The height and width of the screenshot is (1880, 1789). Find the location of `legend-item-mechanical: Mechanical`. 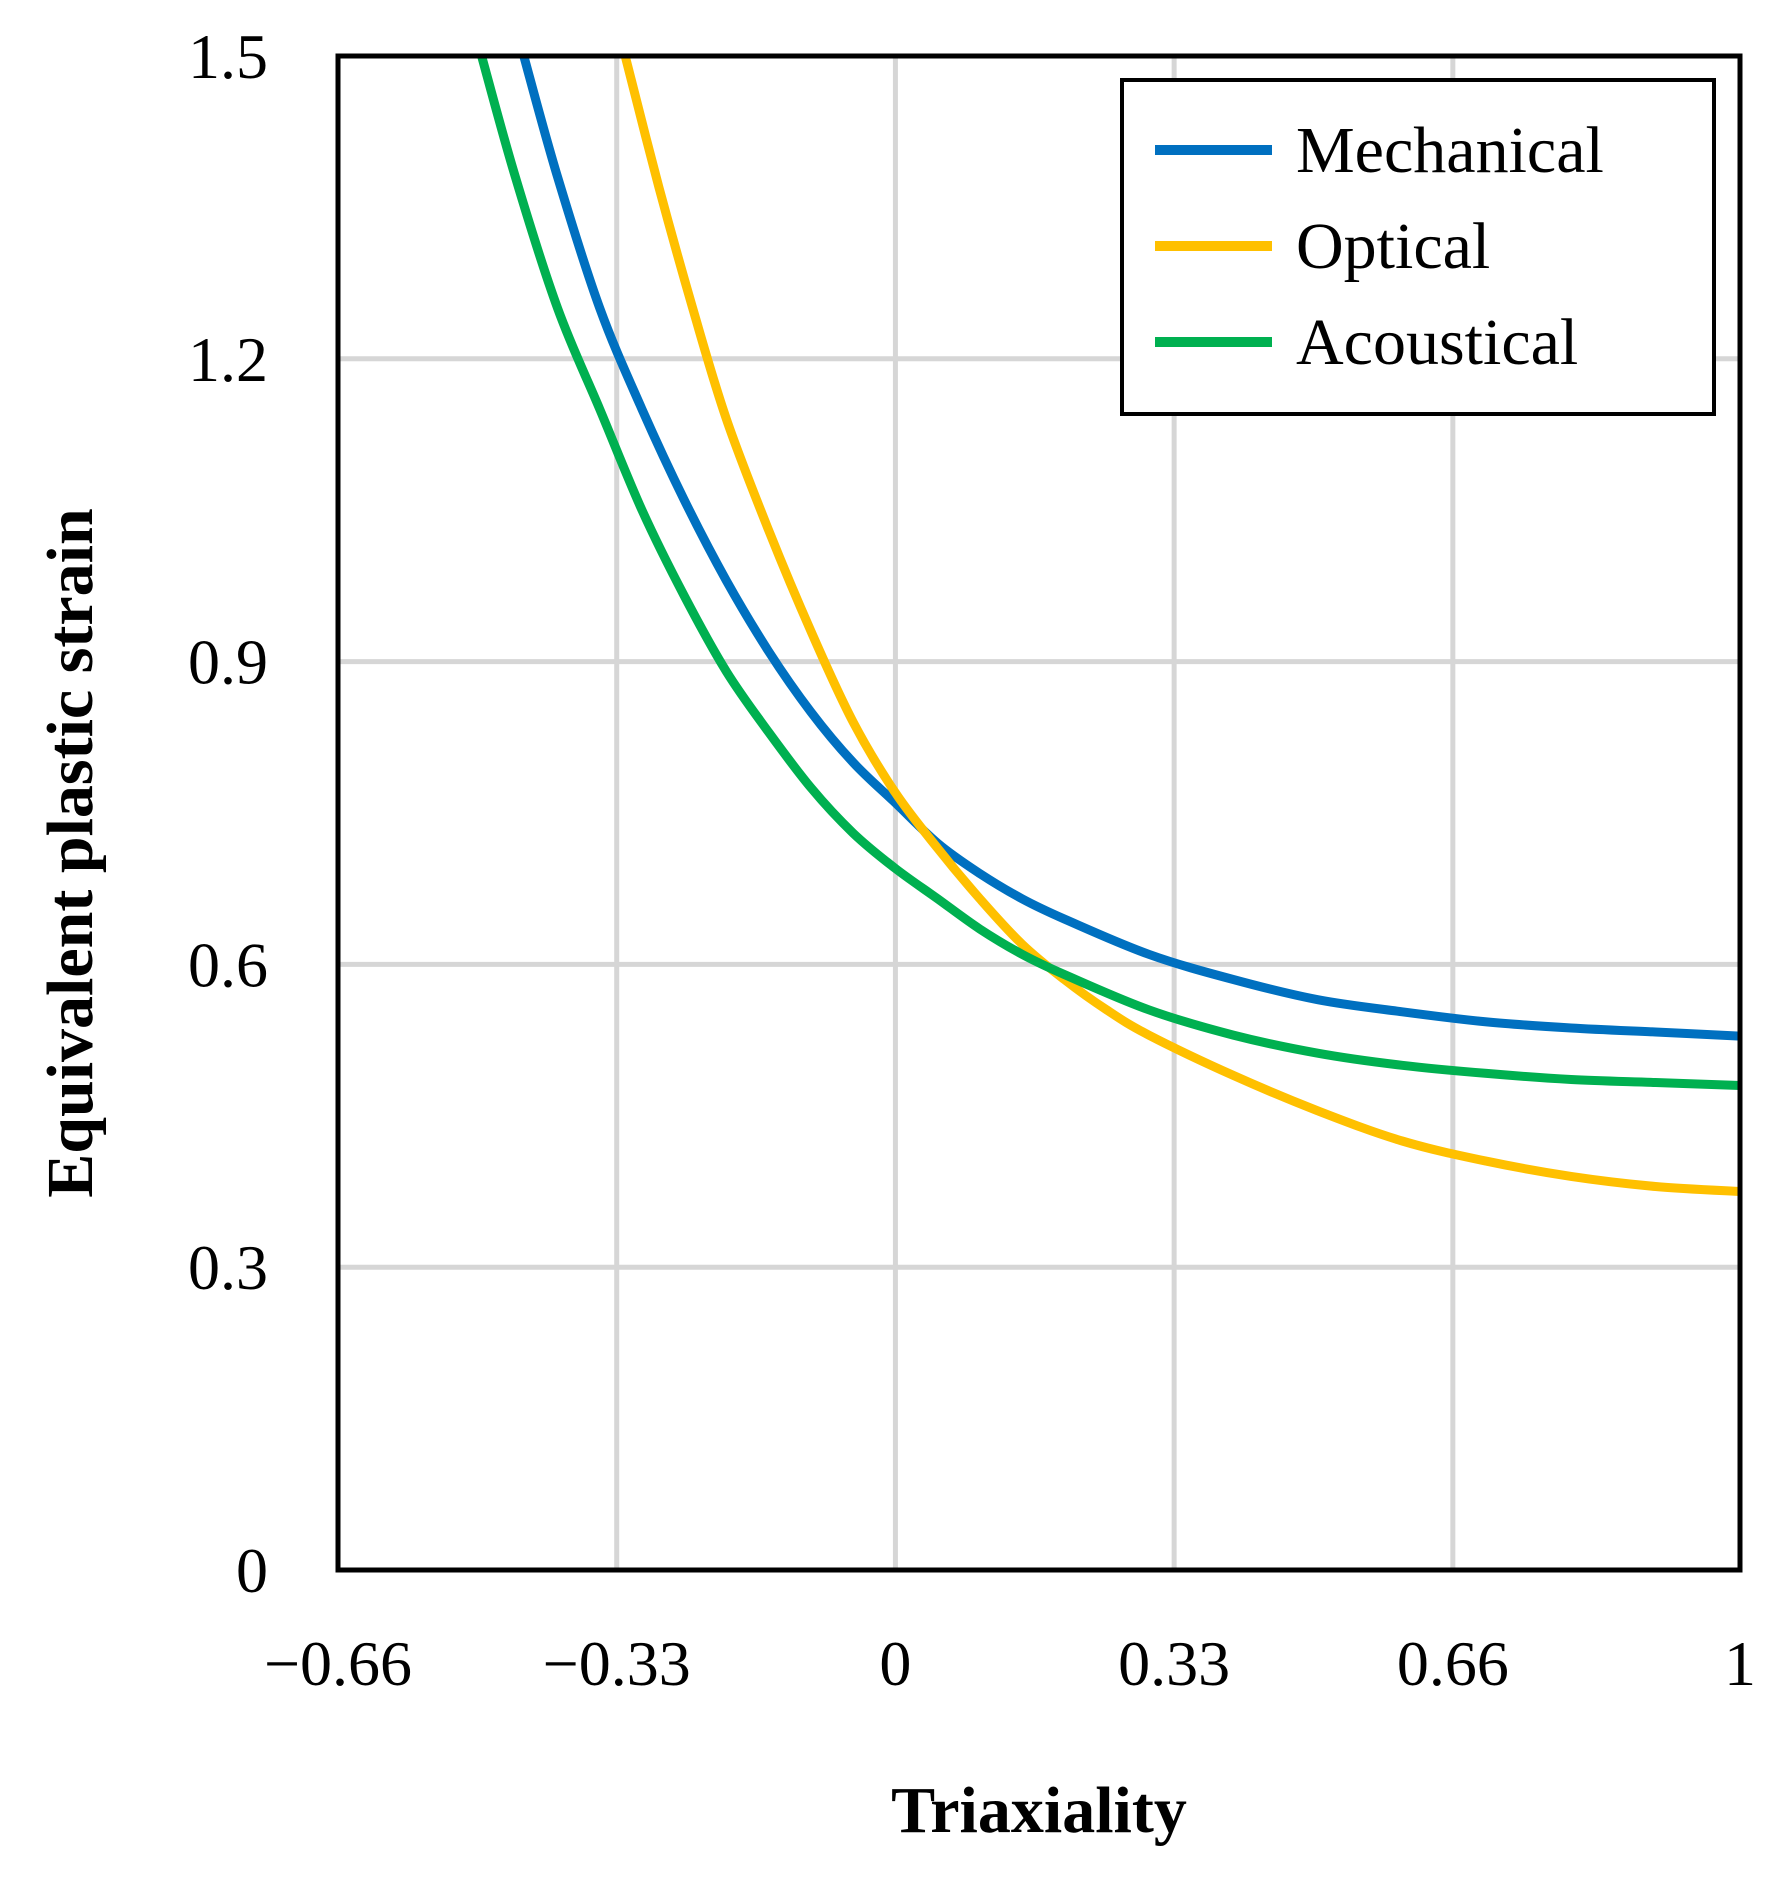

legend-item-mechanical: Mechanical is located at coordinates (1379, 150).